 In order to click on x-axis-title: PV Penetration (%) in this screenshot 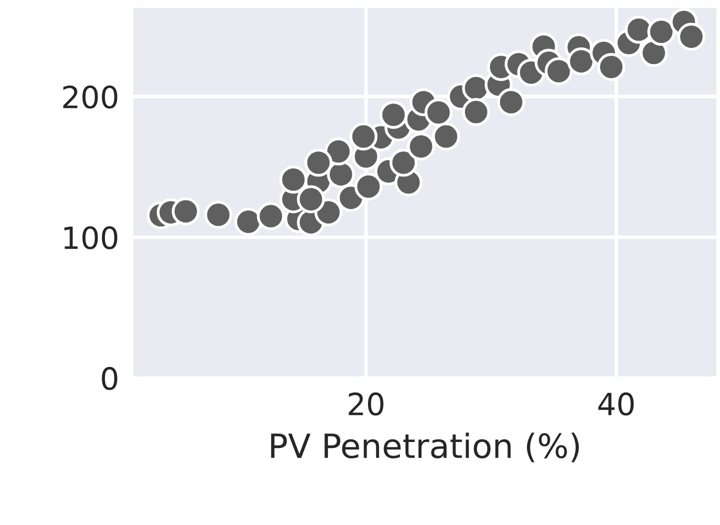, I will do `click(425, 447)`.